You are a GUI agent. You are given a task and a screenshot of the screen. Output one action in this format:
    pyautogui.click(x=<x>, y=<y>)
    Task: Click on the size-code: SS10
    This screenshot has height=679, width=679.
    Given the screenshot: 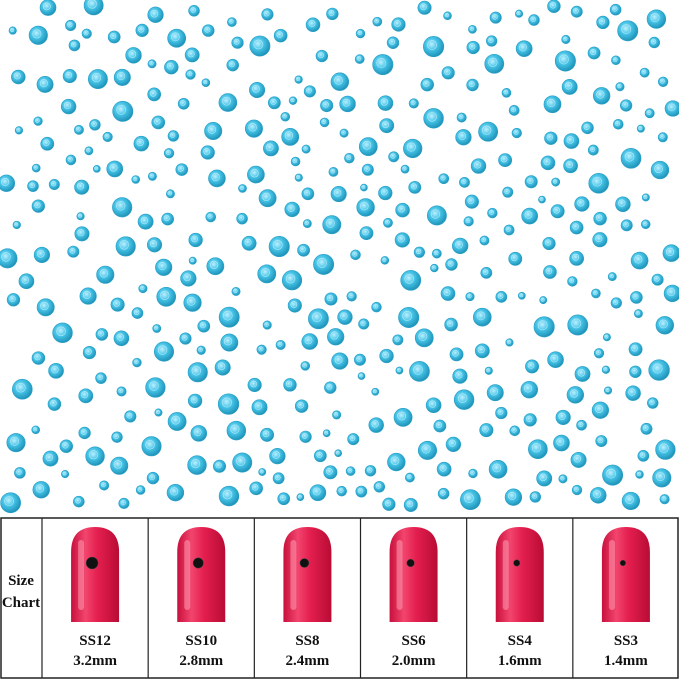 What is the action you would take?
    pyautogui.click(x=201, y=641)
    